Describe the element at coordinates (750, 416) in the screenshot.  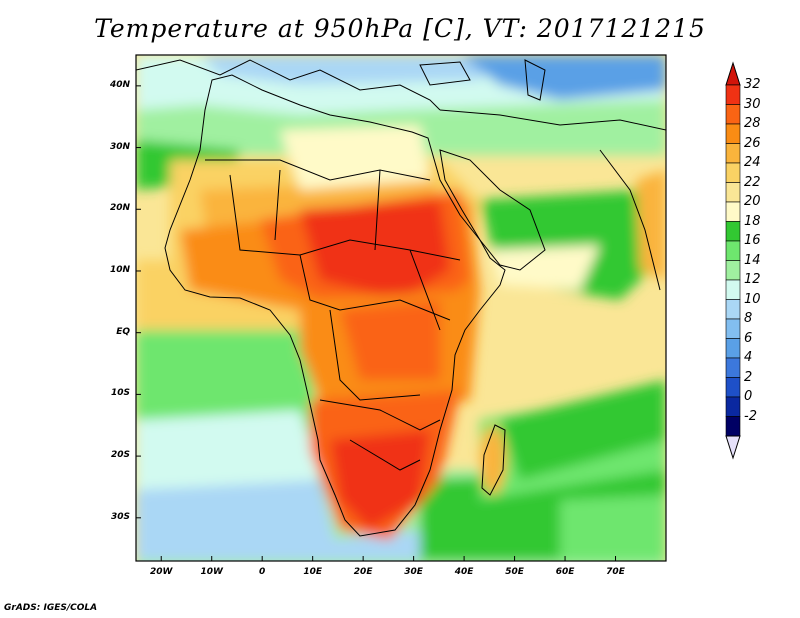
I see `colorbar-label: -2` at that location.